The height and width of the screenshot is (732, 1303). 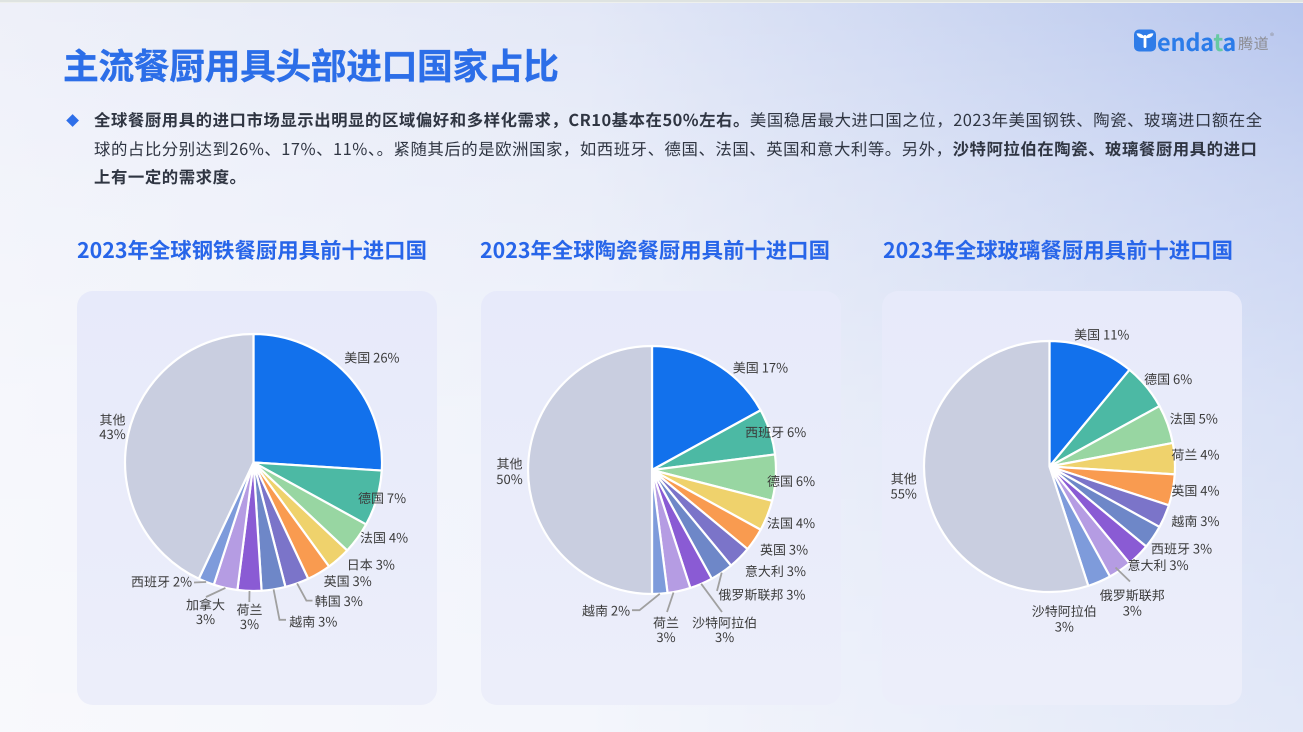 What do you see at coordinates (161, 581) in the screenshot?
I see `svg-text: 西班牙 2%` at bounding box center [161, 581].